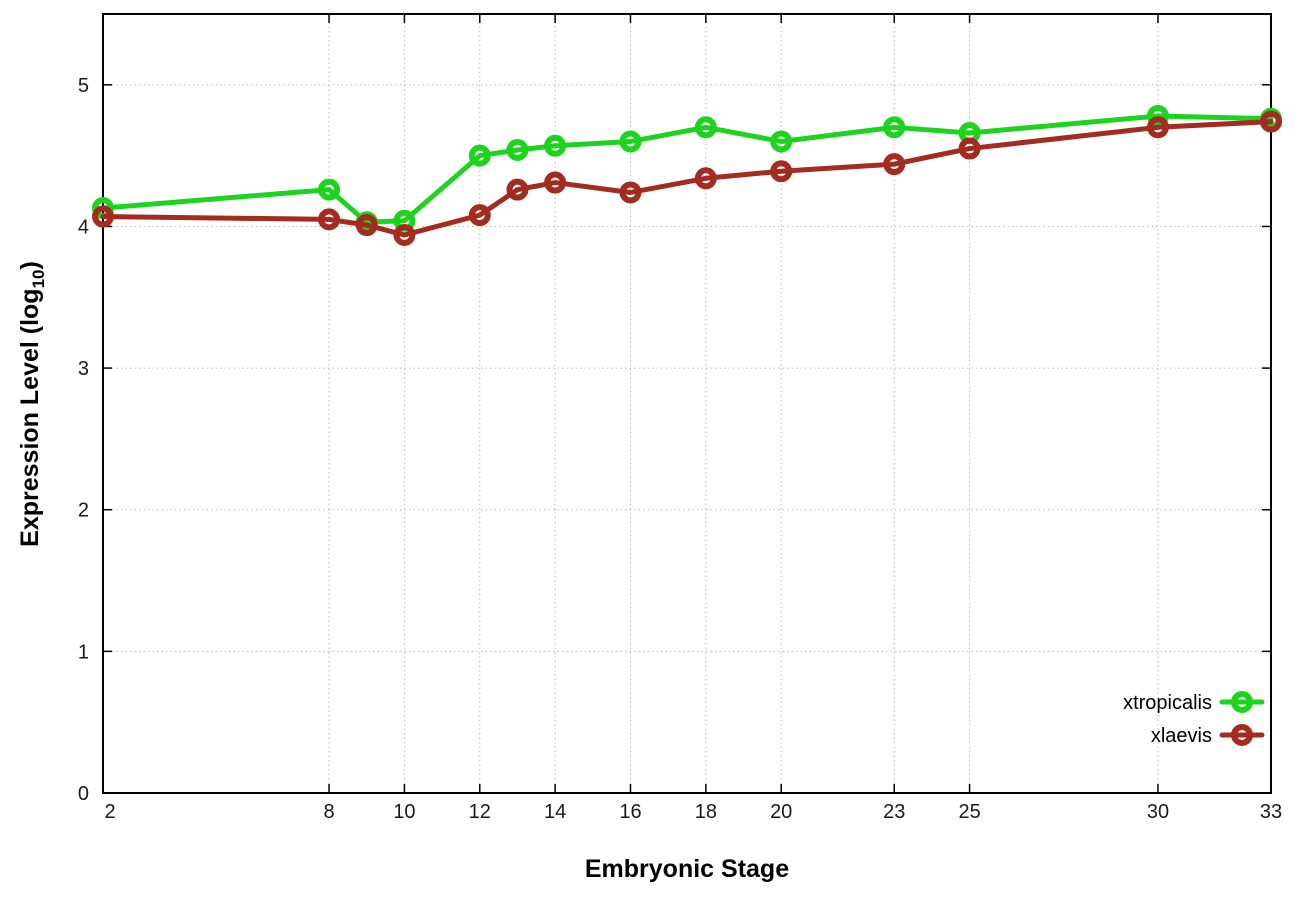  I want to click on legend-label-xlaevis: xlaevis, so click(1181, 736).